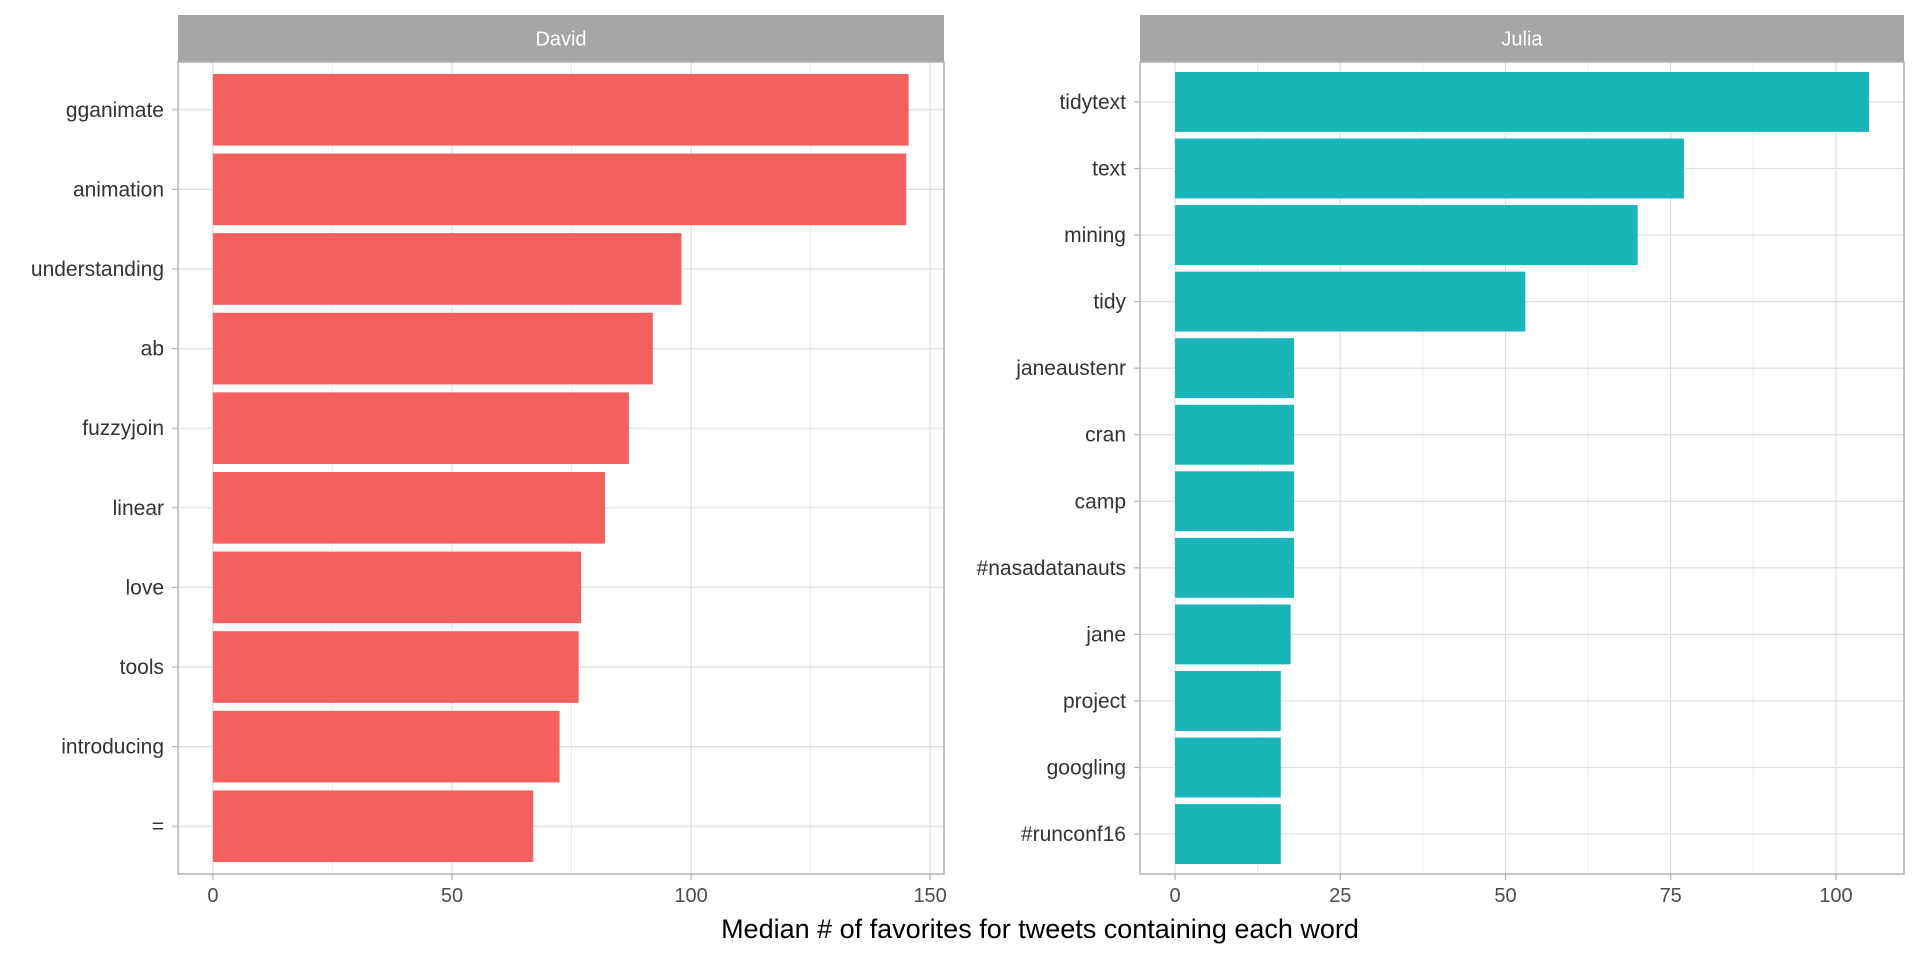 This screenshot has height=960, width=1920. What do you see at coordinates (1406, 235) in the screenshot?
I see `bar-mining` at bounding box center [1406, 235].